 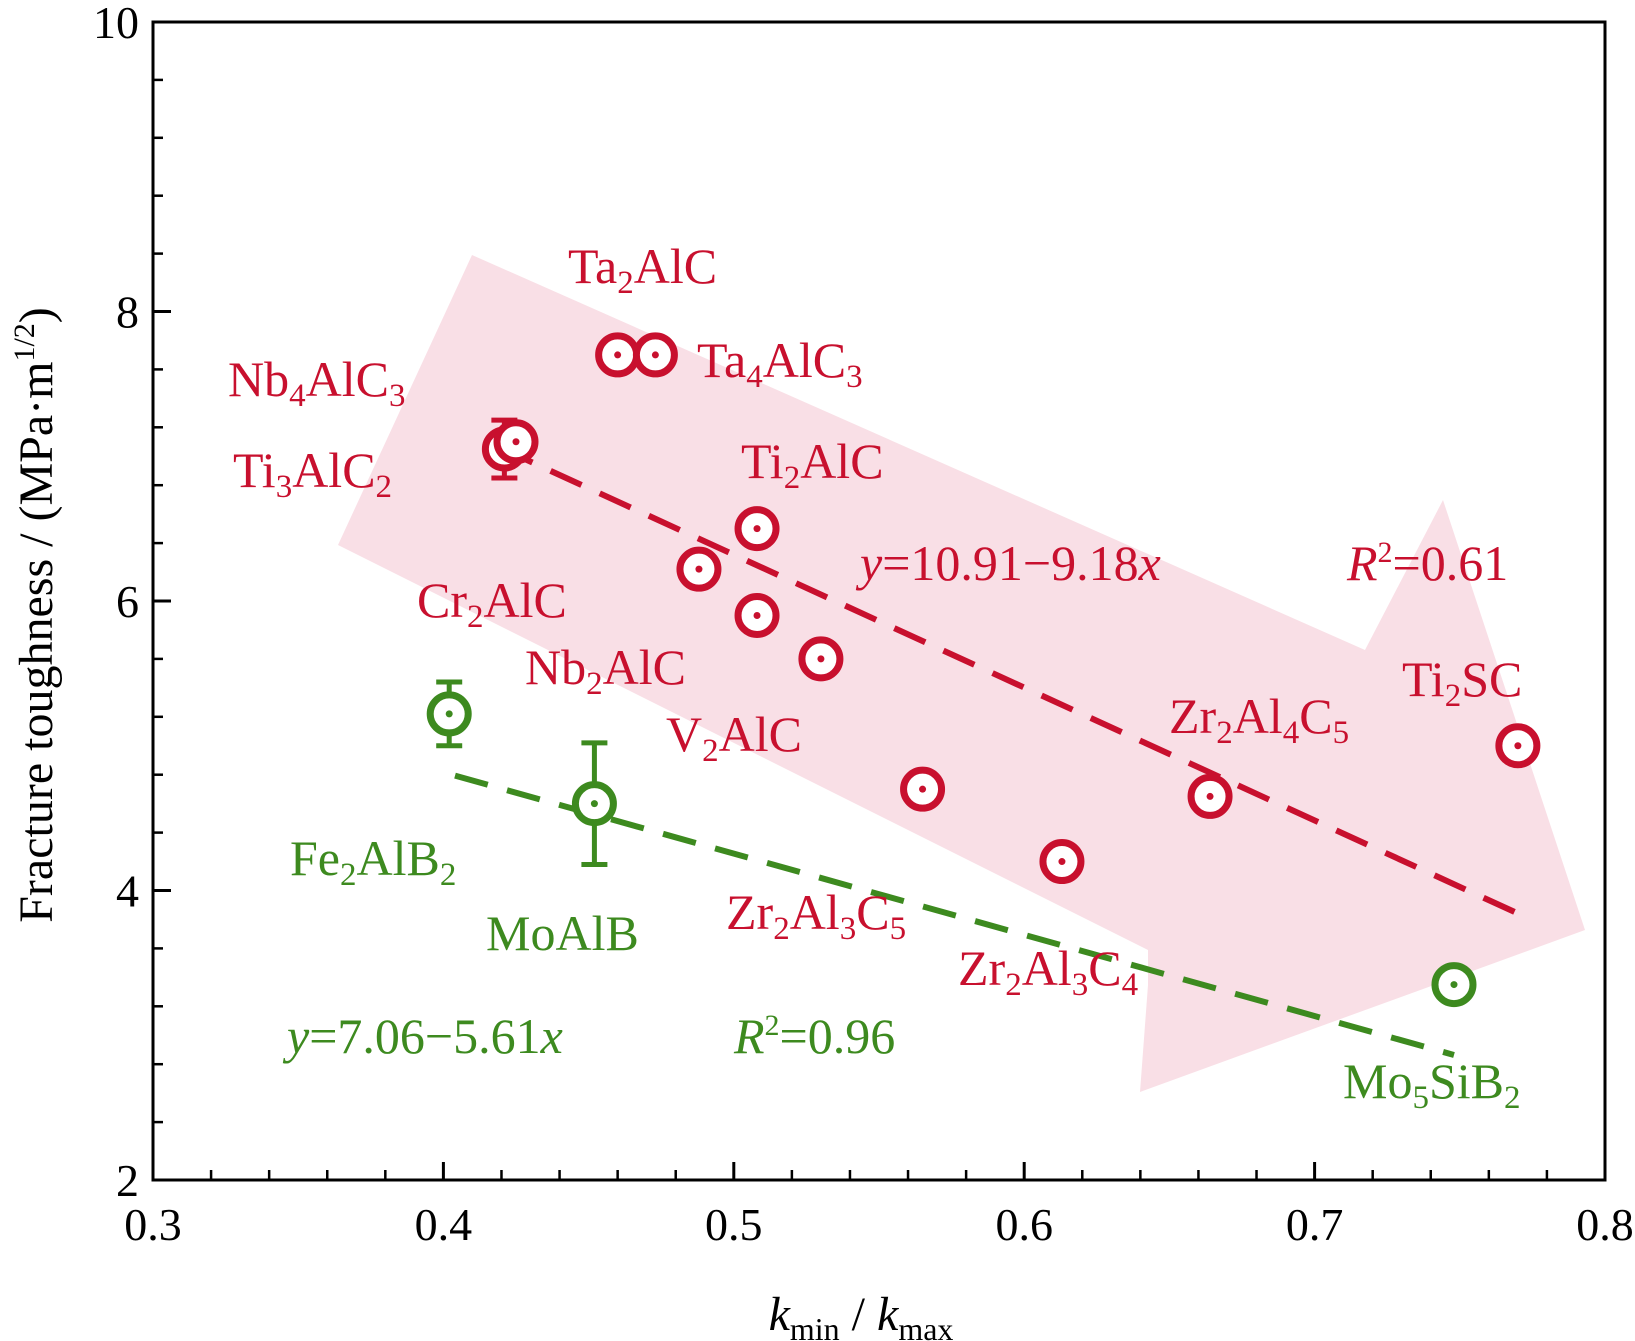 I want to click on data-label: Mo5SiB2, so click(x=1432, y=1084).